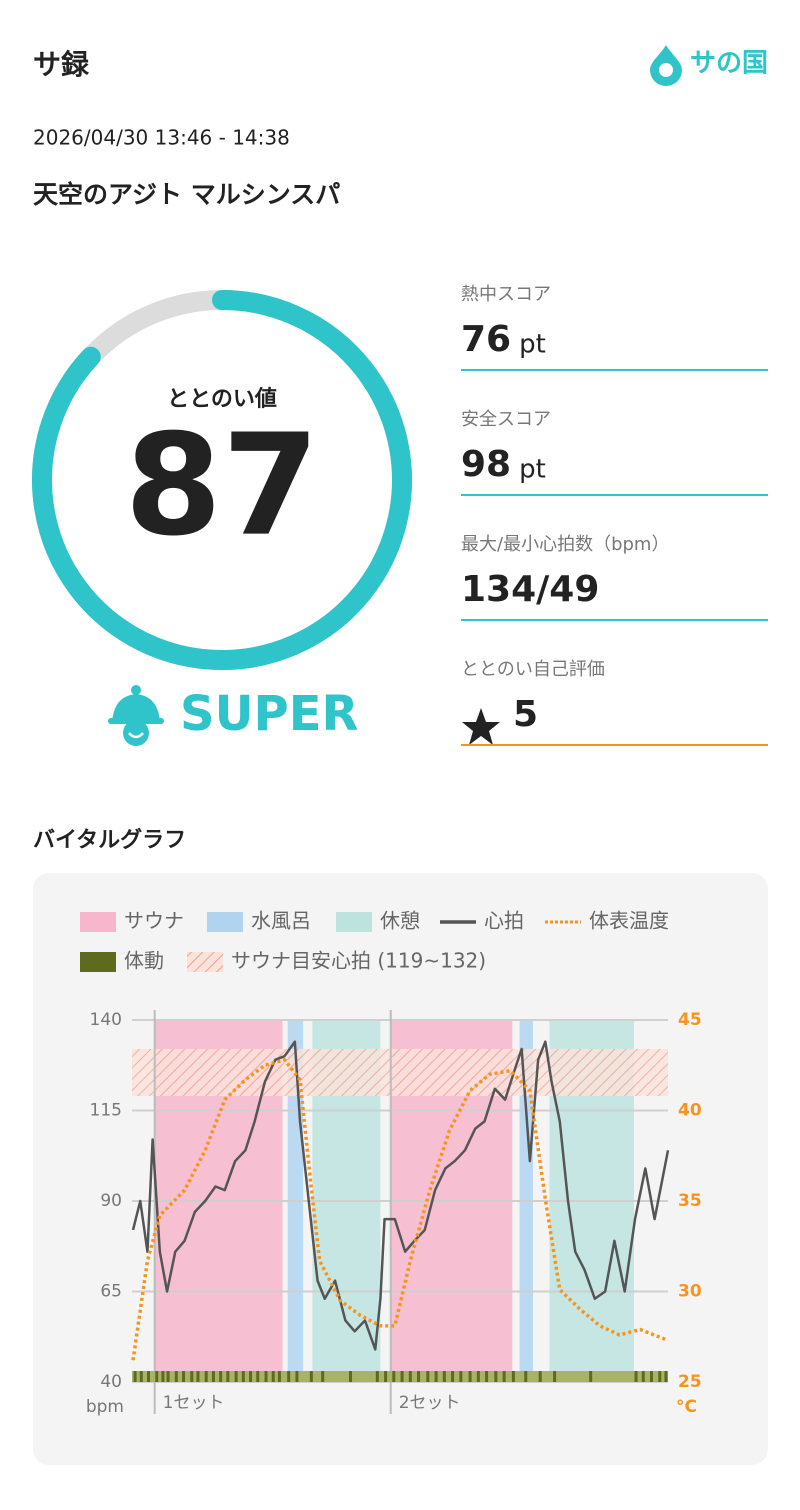  I want to click on y-tick-label: 90, so click(111, 1201).